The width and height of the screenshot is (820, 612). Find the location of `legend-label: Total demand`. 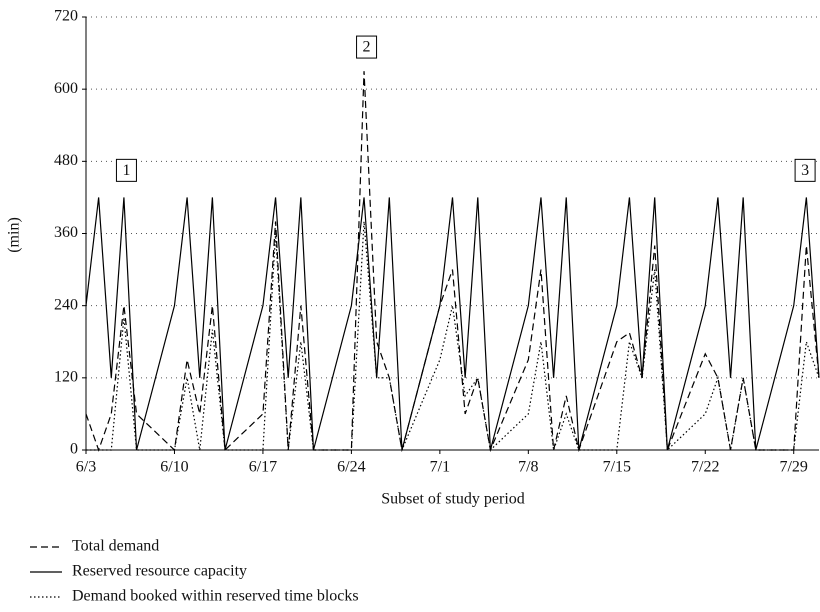

legend-label: Total demand is located at coordinates (115, 546).